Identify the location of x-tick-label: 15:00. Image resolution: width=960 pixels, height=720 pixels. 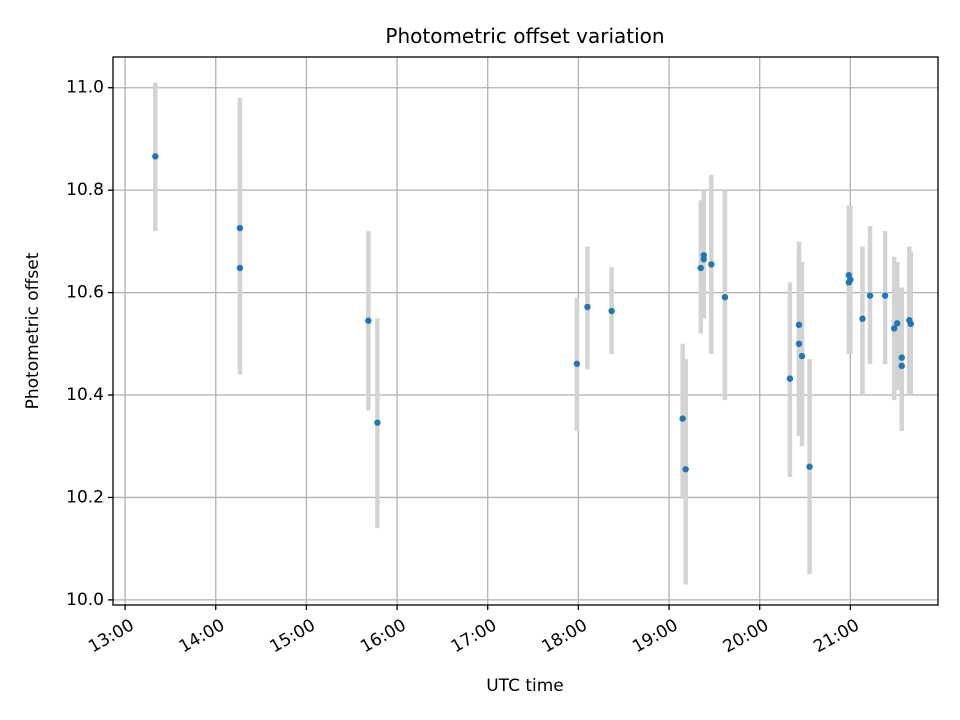
(292, 636).